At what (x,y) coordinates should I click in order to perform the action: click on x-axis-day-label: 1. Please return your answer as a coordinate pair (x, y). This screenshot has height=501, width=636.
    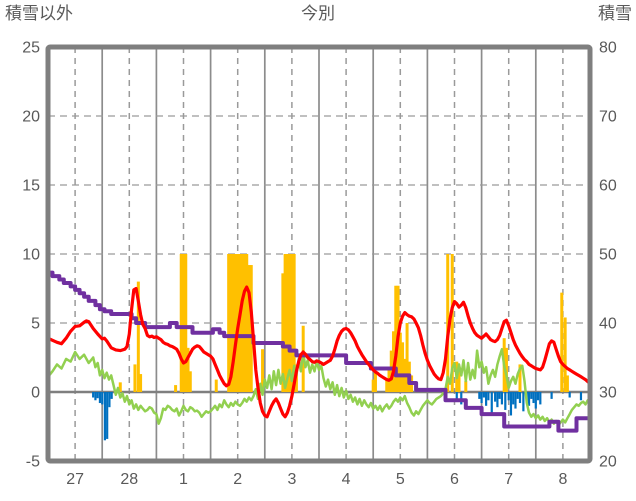
    Looking at the image, I should click on (183, 479).